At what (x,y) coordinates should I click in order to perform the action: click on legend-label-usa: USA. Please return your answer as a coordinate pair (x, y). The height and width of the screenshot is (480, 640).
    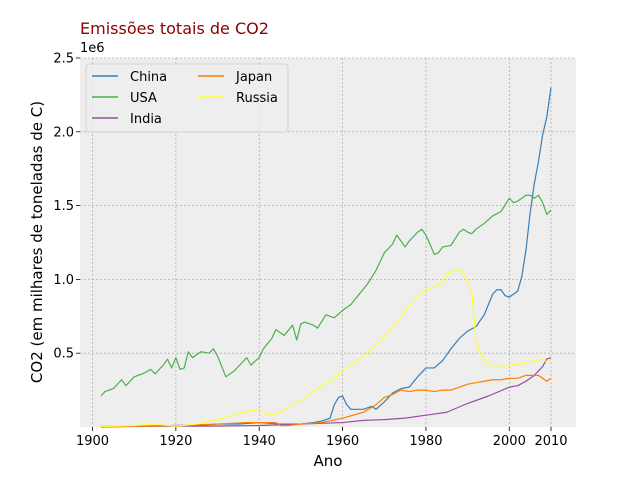
    Looking at the image, I should click on (143, 98).